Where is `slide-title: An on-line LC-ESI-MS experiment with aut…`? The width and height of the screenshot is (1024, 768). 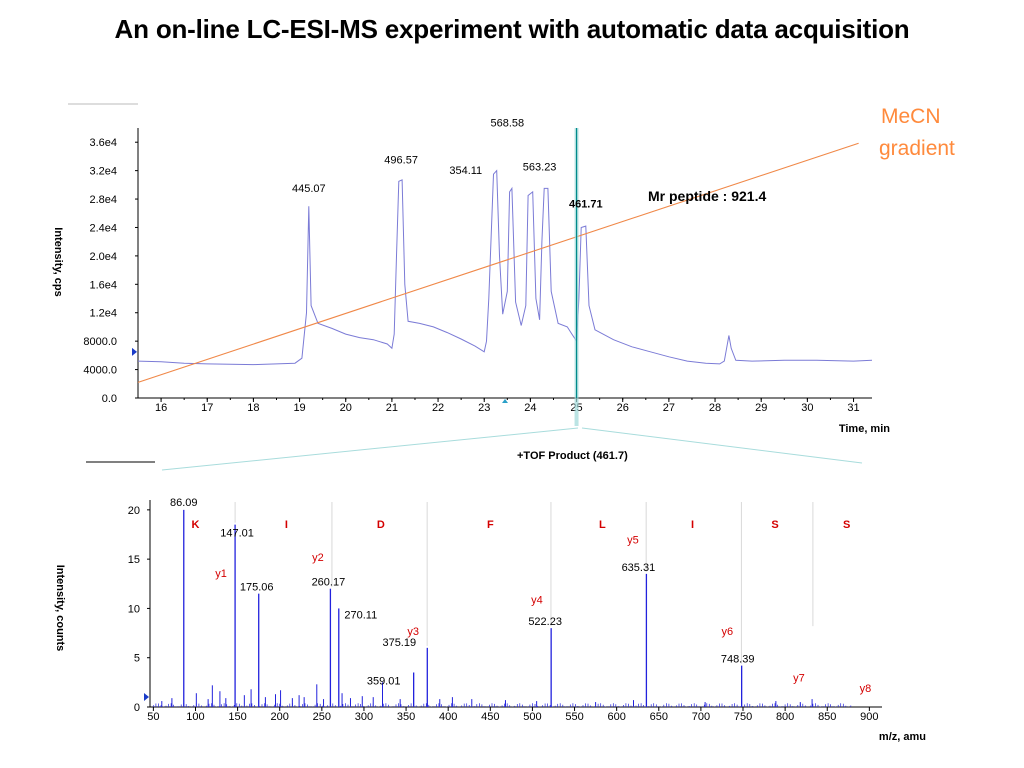
slide-title: An on-line LC-ESI-MS experiment with aut… is located at coordinates (512, 29).